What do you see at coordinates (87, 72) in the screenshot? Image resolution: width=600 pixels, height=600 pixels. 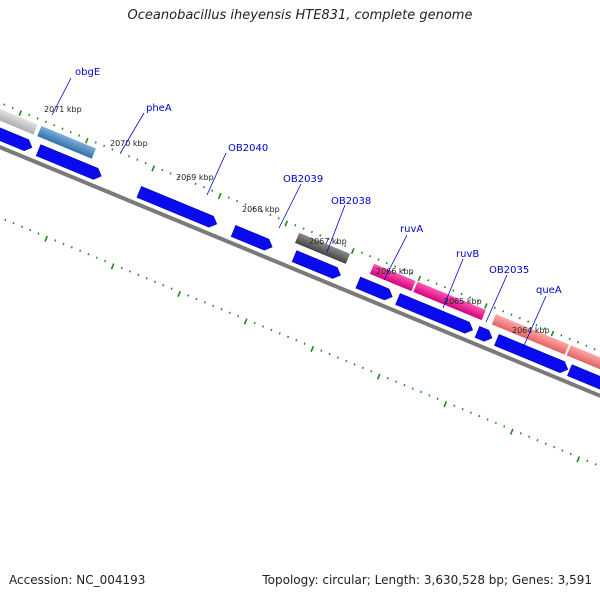 I see `gene-label-obgE: obgE` at bounding box center [87, 72].